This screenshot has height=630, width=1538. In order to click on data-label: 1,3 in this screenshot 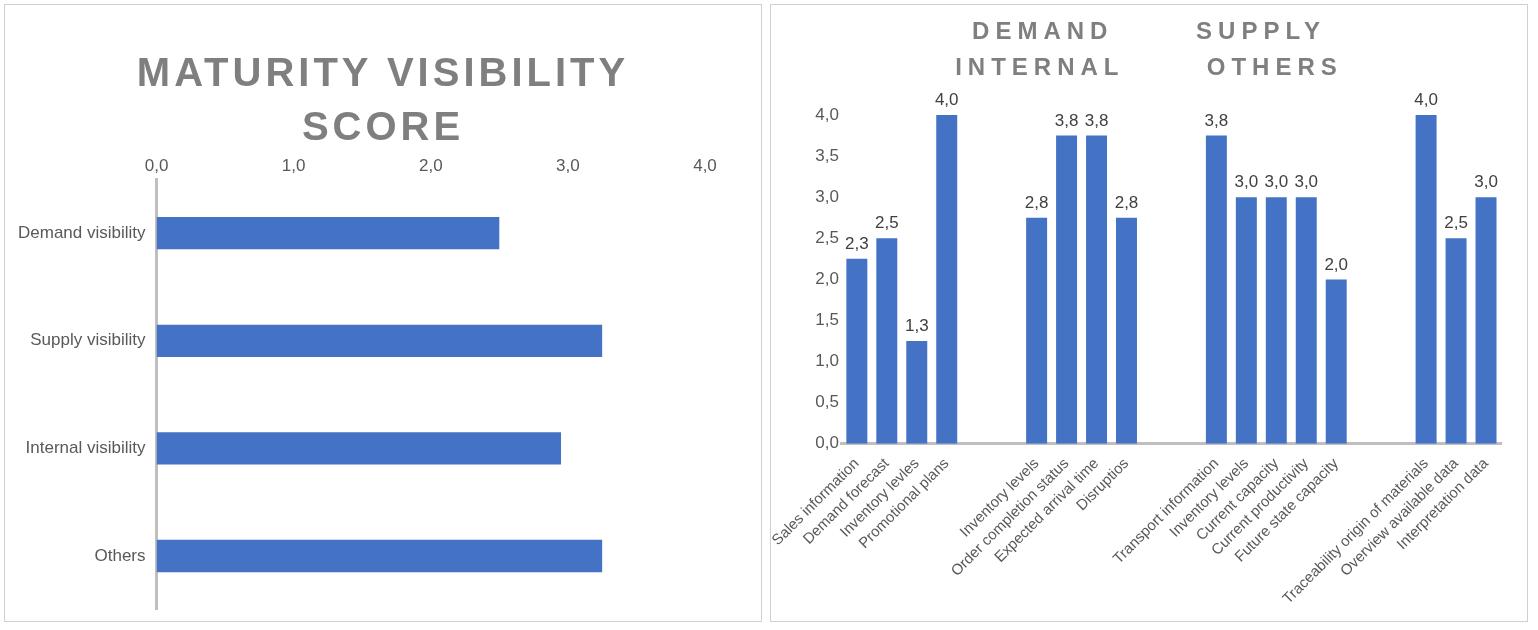, I will do `click(916, 326)`.